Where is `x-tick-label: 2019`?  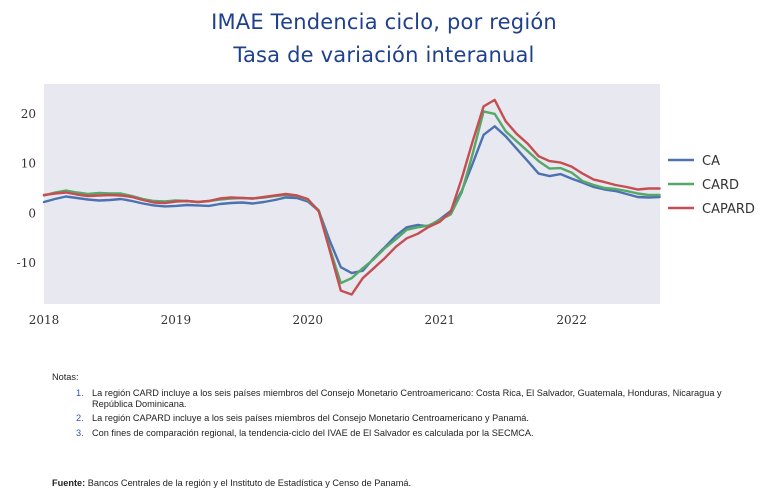 x-tick-label: 2019 is located at coordinates (176, 320).